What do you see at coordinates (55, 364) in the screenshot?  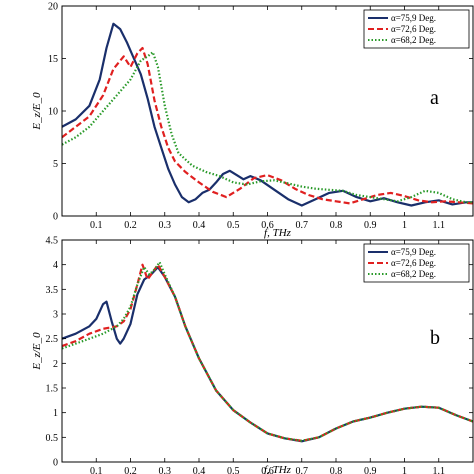 I see `y-tick-label: 2` at bounding box center [55, 364].